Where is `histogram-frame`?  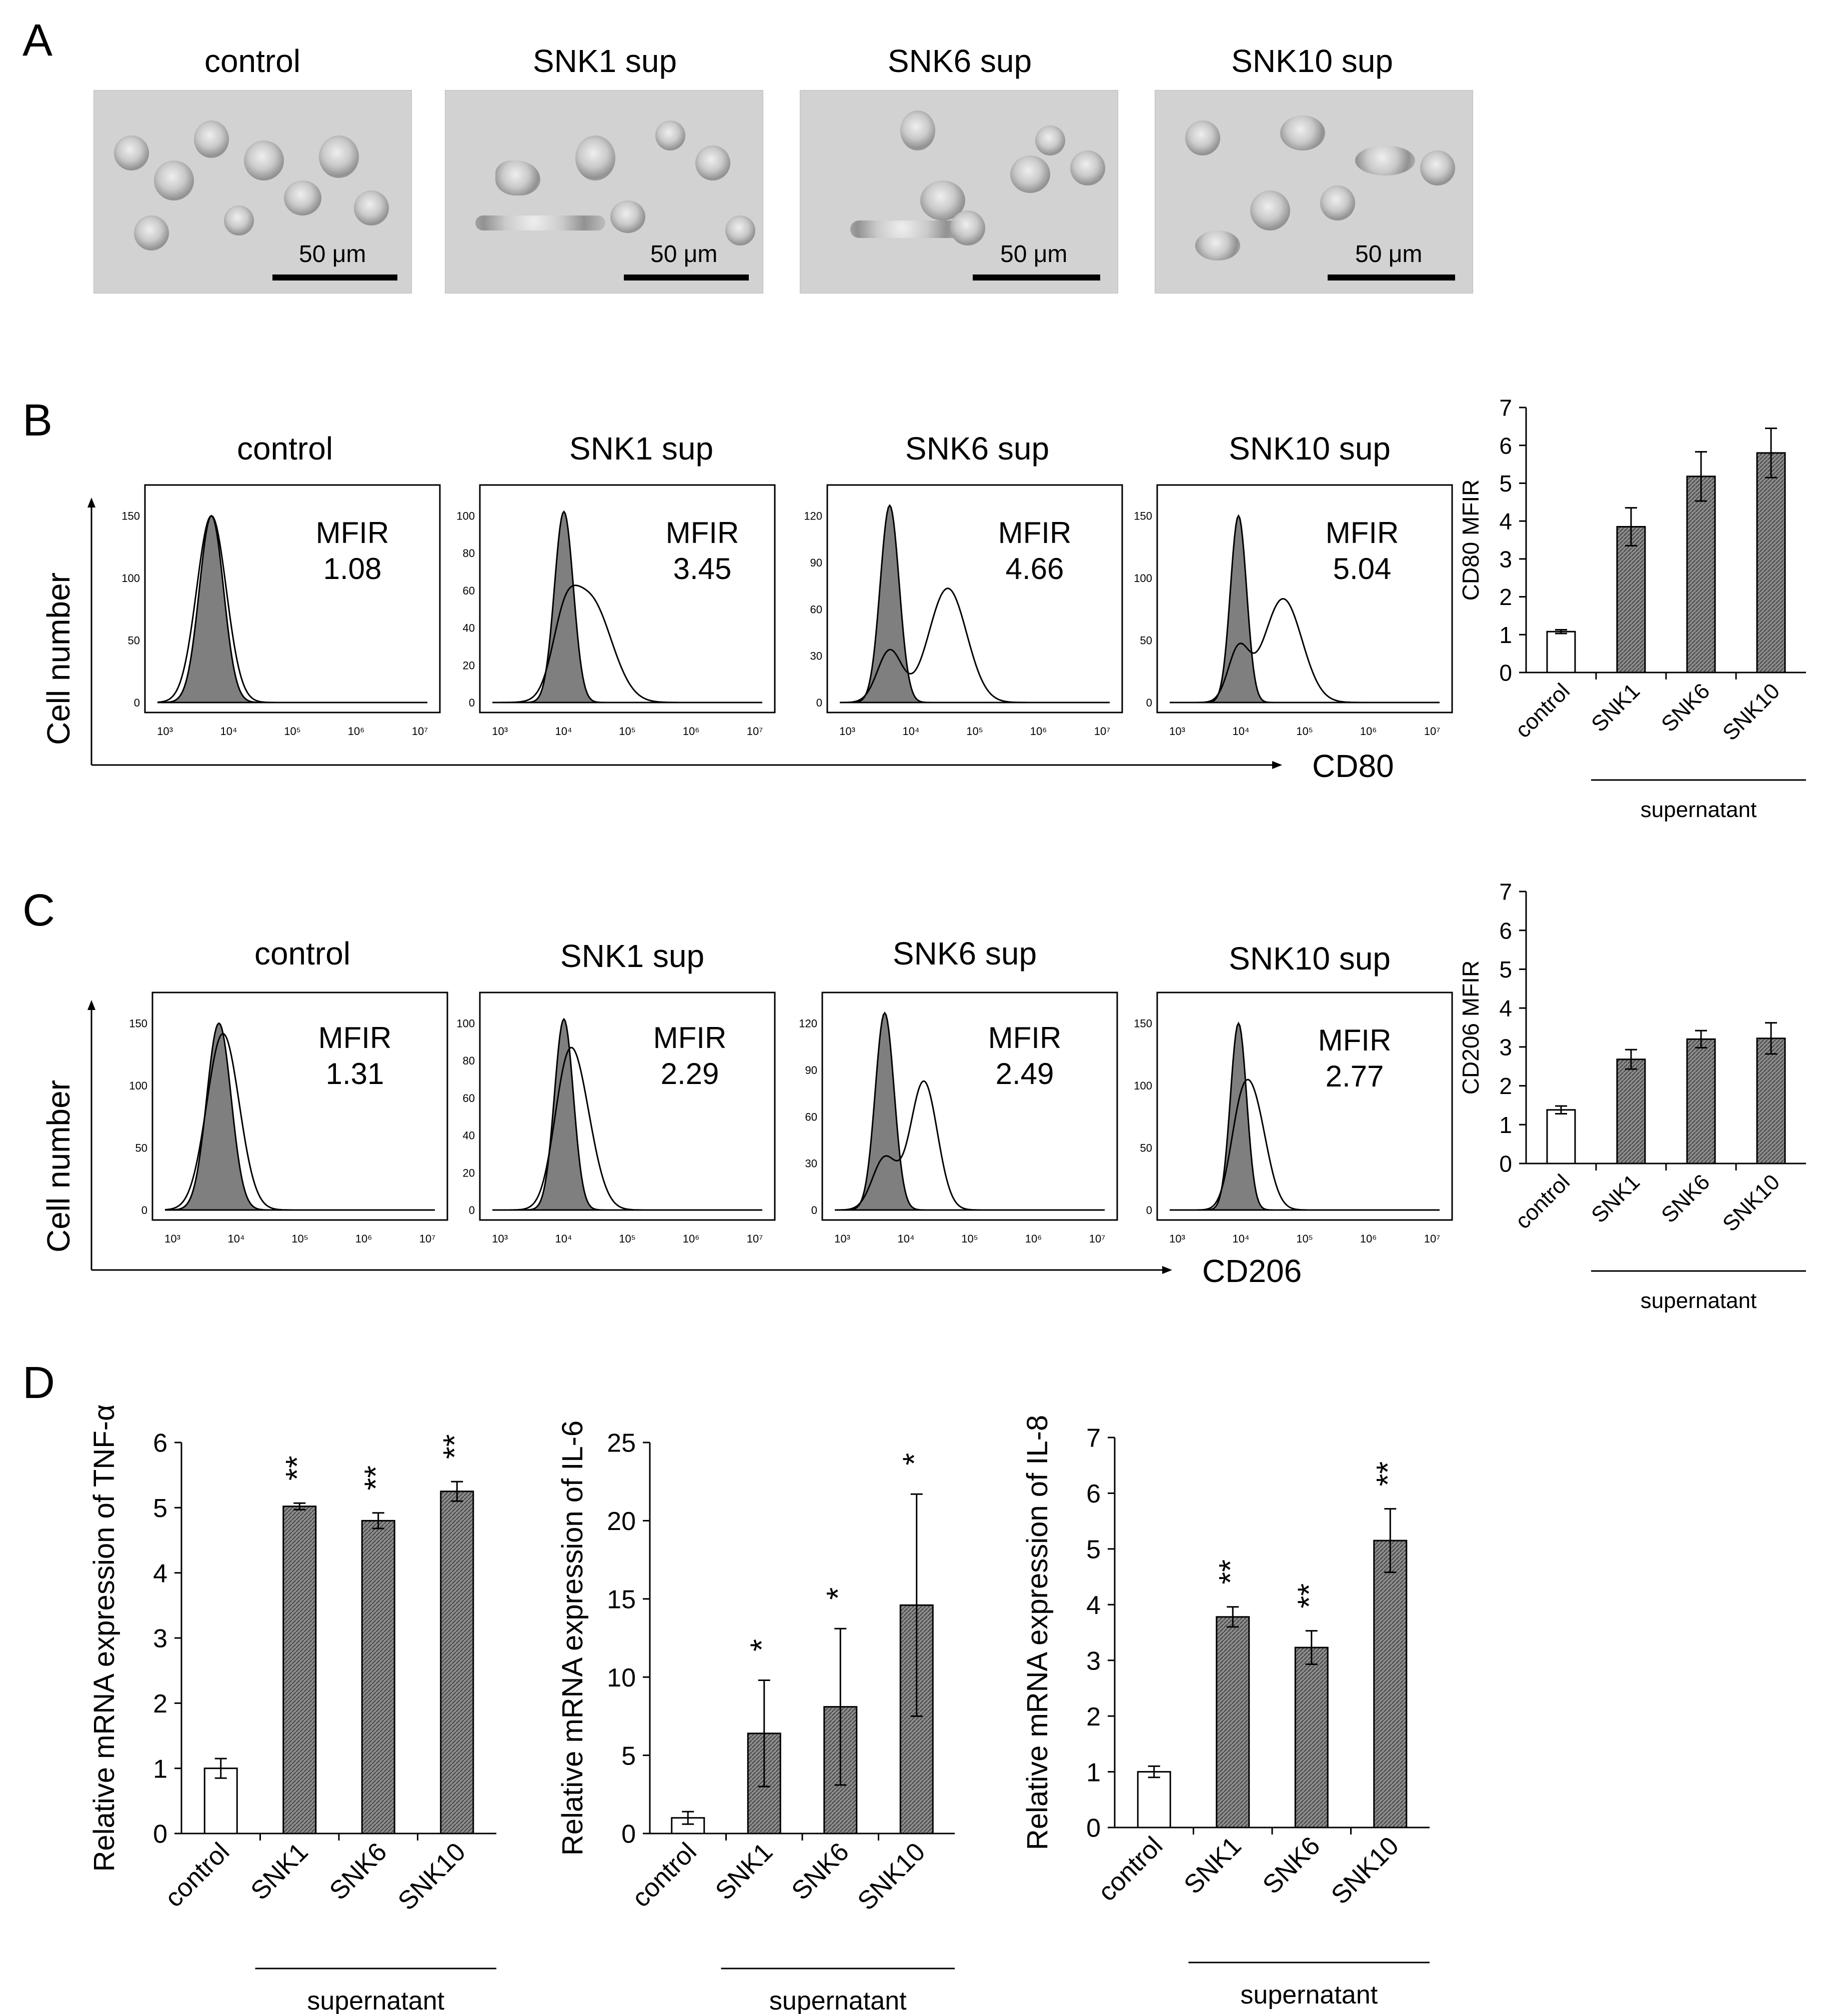
histogram-frame is located at coordinates (627, 1106).